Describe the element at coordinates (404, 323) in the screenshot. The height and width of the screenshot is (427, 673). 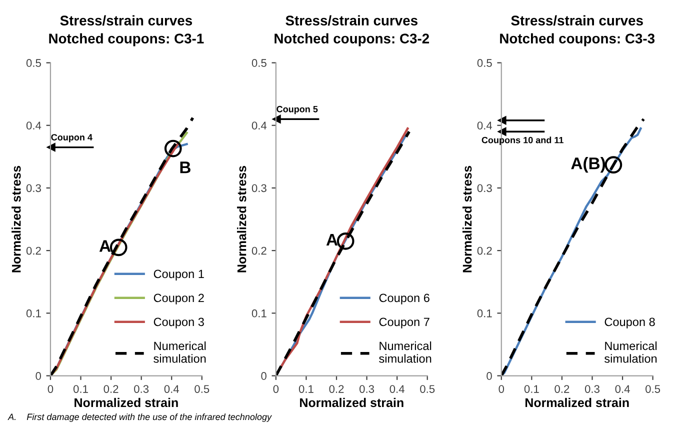
I see `legend-label: Coupon 7` at that location.